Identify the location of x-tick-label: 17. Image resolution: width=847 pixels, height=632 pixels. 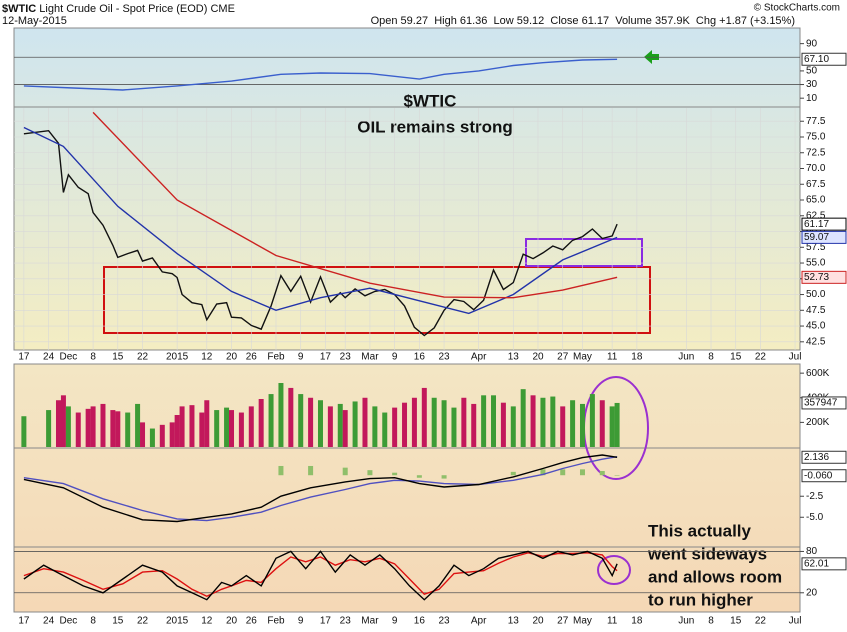
(326, 621).